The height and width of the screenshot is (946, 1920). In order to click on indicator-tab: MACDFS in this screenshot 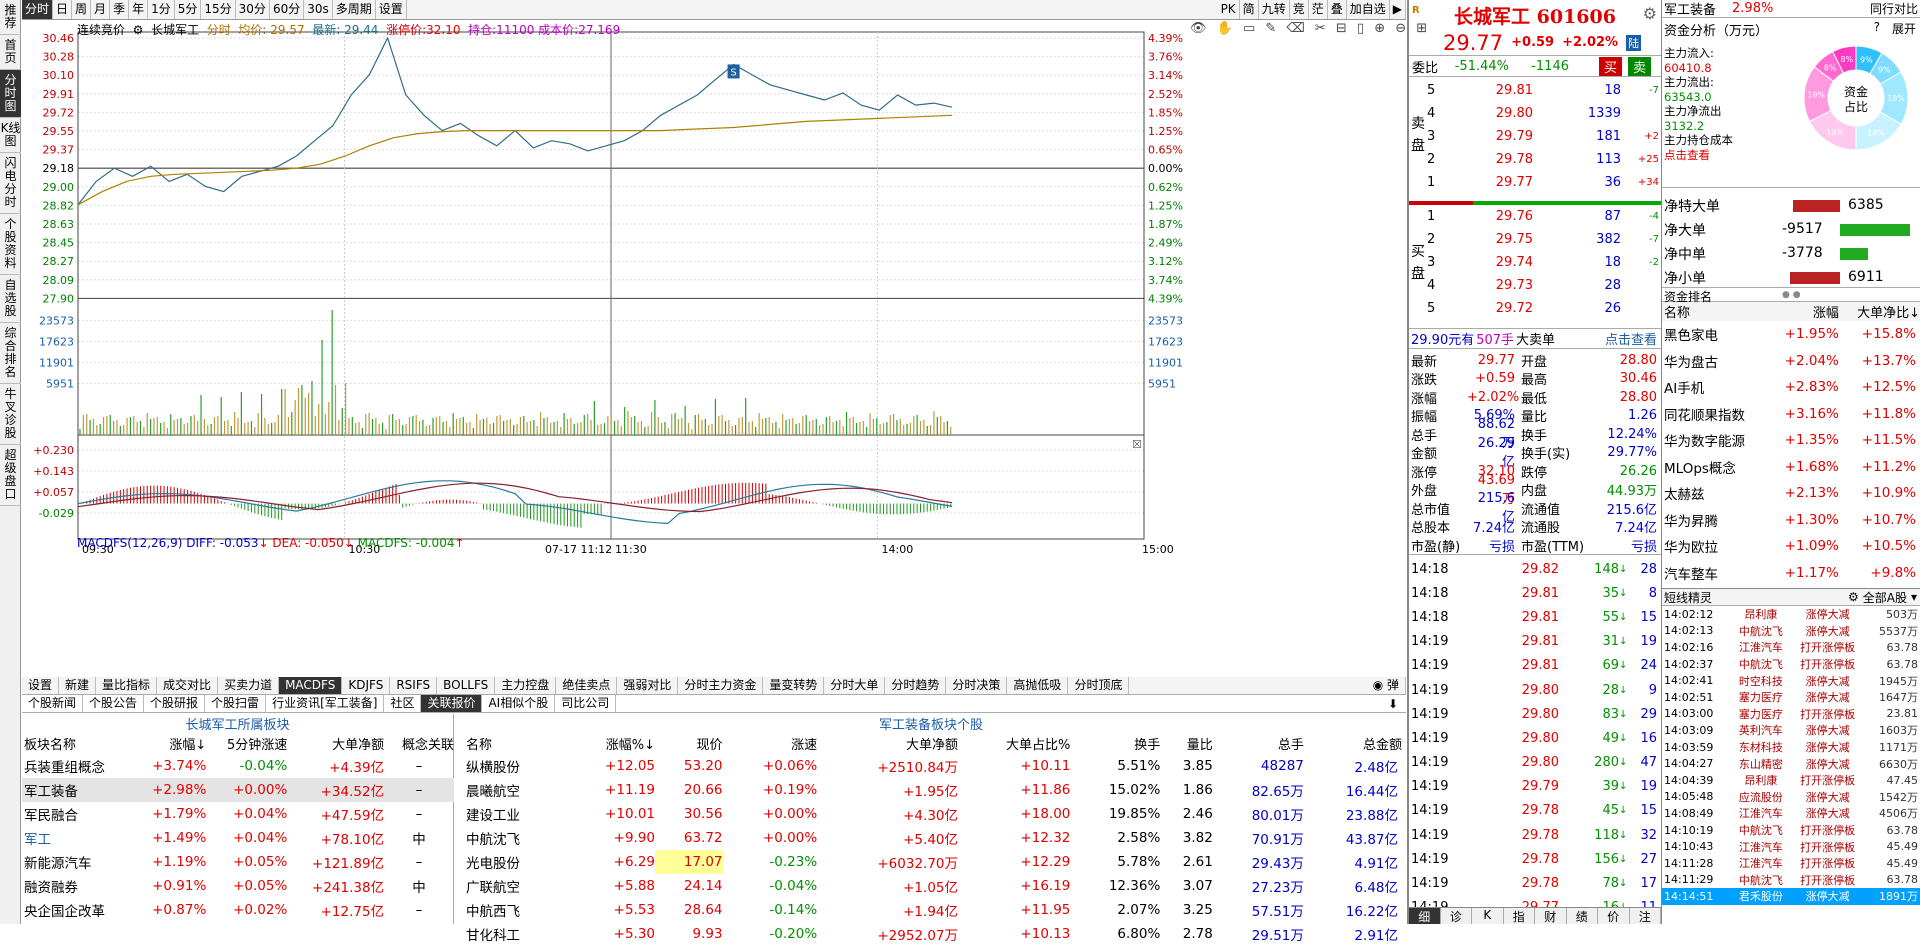, I will do `click(311, 685)`.